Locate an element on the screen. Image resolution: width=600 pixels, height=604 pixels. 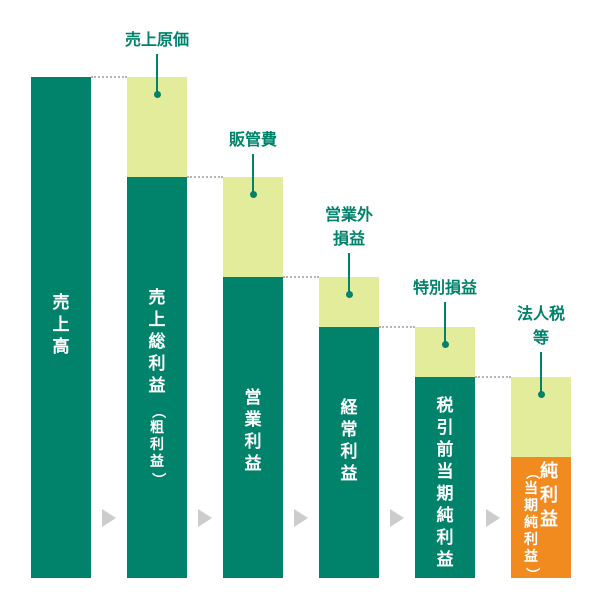
bar-label-sales: 売上高 is located at coordinates (61, 325).